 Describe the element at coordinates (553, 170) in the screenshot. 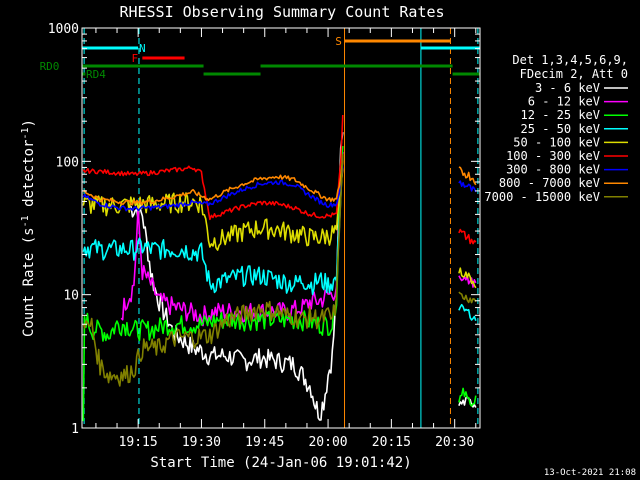

I see `legend-label-6: 300 - 800 keV` at that location.